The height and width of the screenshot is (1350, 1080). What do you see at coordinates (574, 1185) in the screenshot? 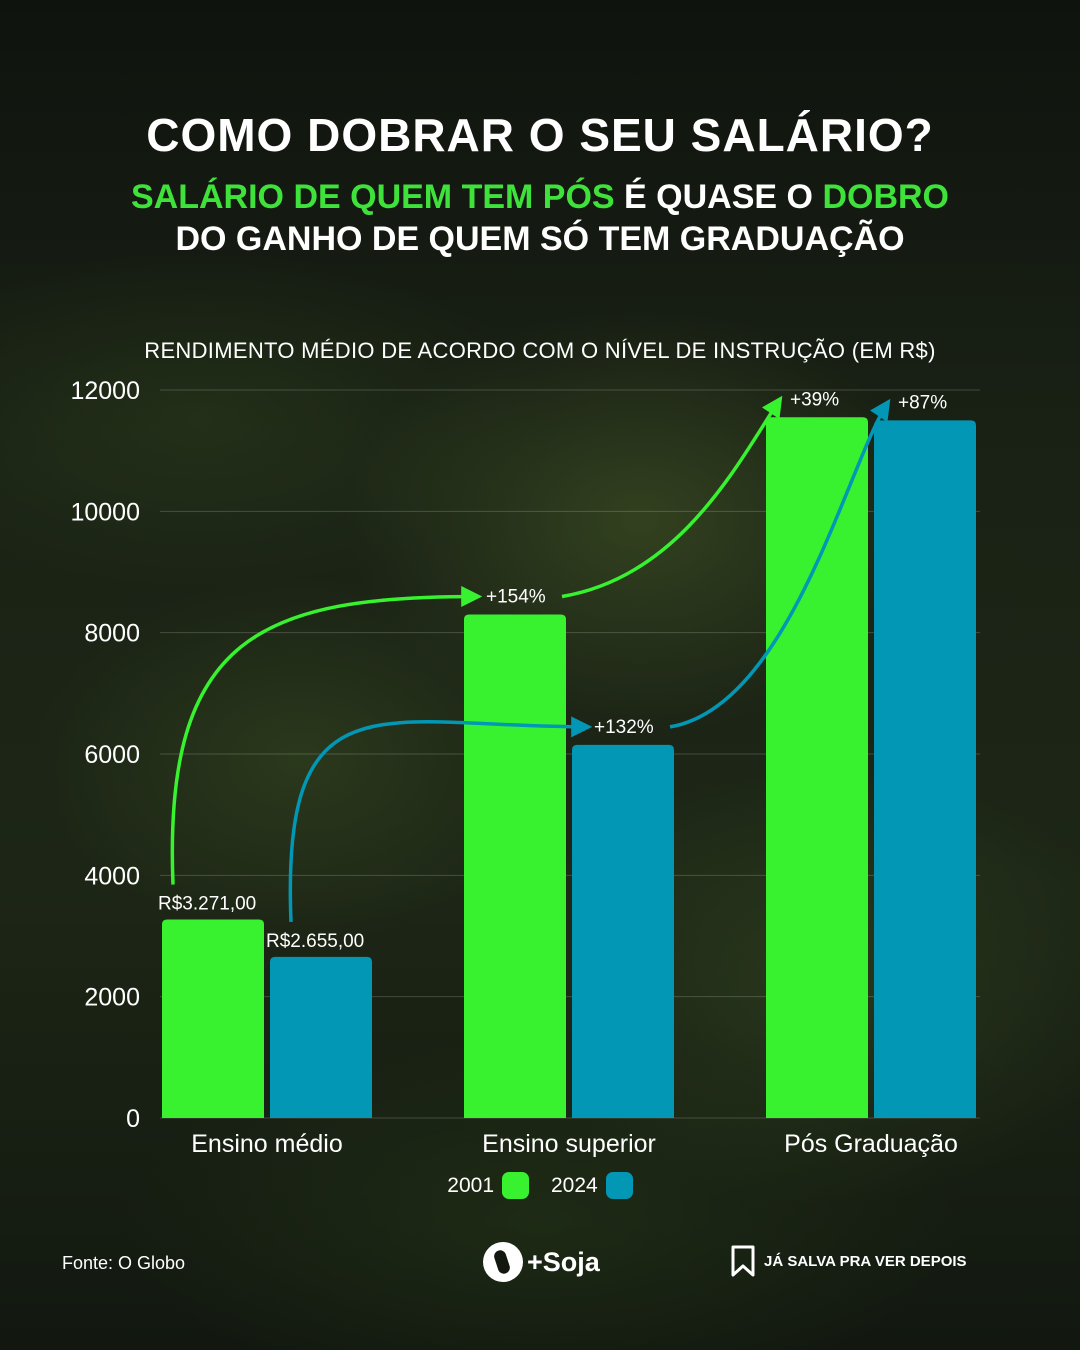
I see `legend-label-2024: 2024` at bounding box center [574, 1185].